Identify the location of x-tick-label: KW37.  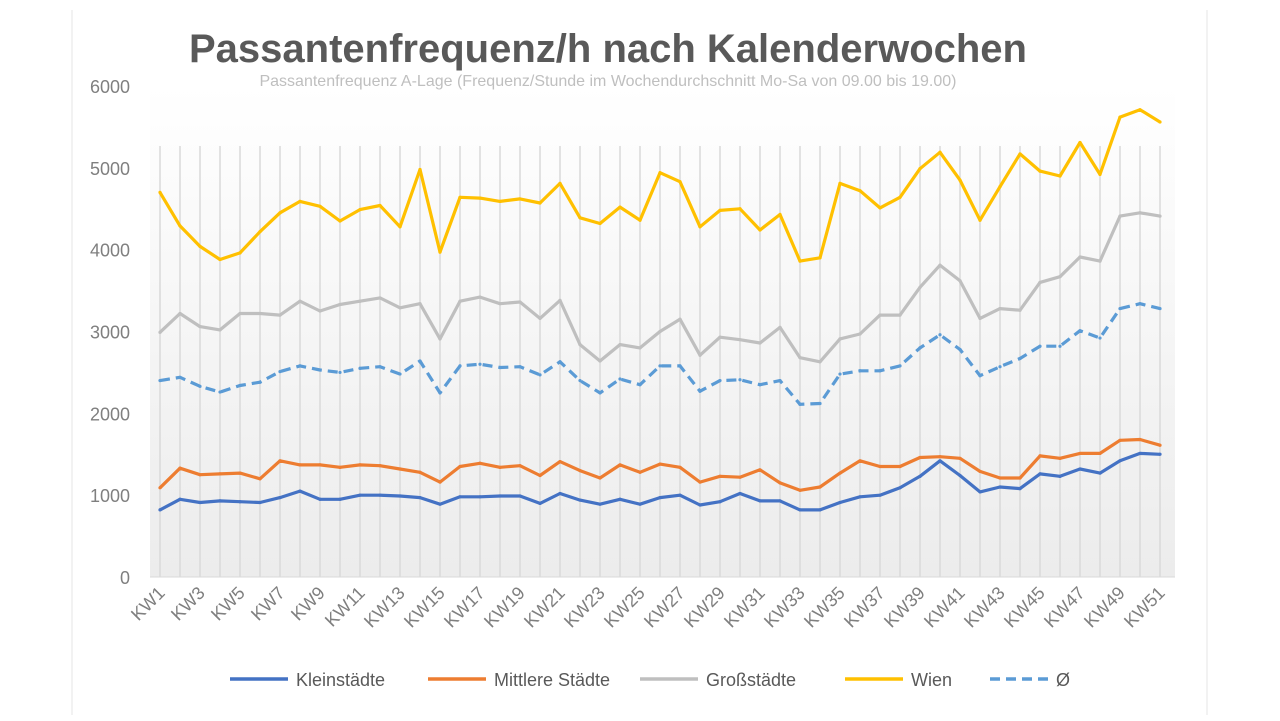
(864, 607).